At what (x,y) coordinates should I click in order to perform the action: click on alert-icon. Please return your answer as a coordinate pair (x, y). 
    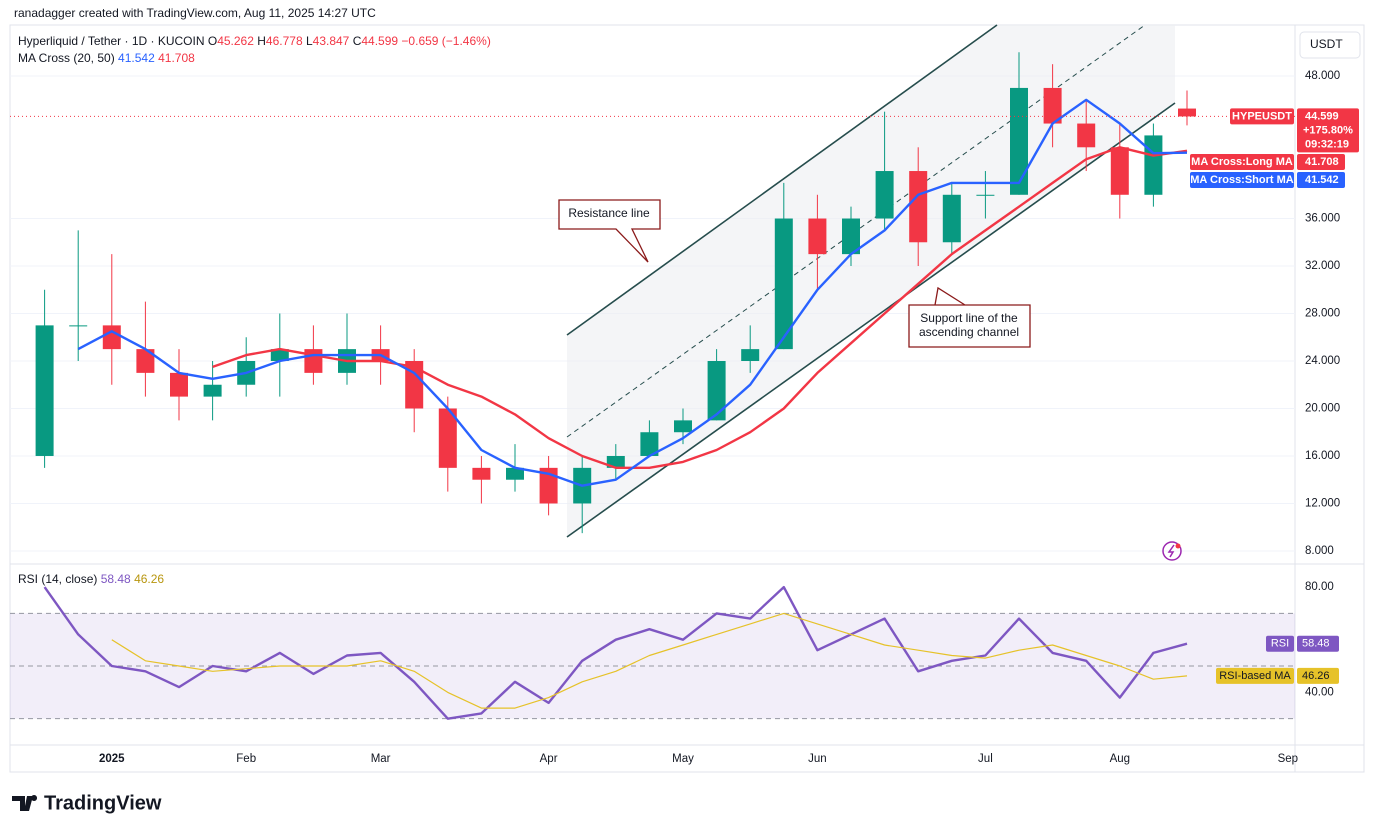
    Looking at the image, I should click on (1172, 551).